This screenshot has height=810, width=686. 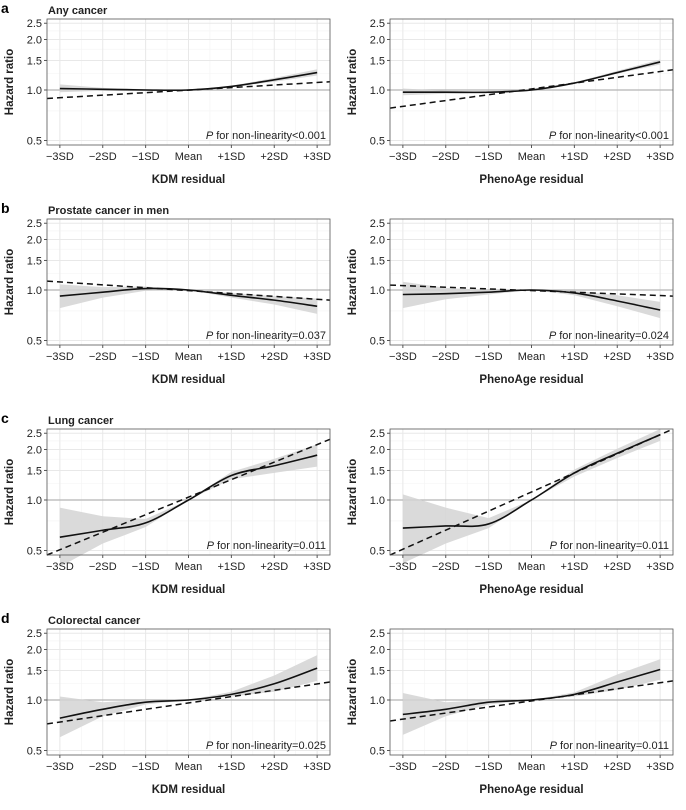 I want to click on panel-title: Any cancer, so click(x=78, y=11).